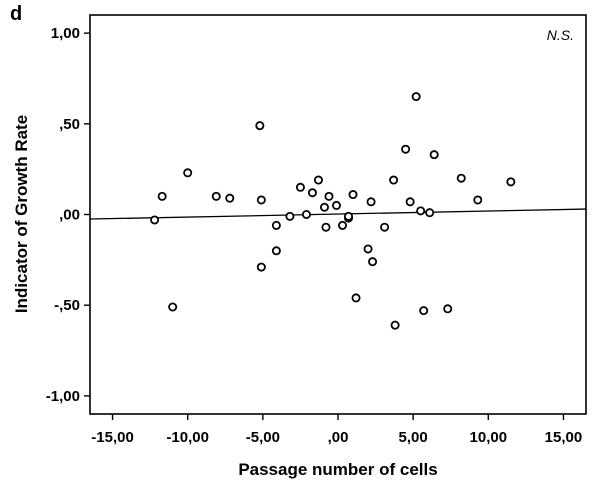 This screenshot has height=491, width=596. What do you see at coordinates (67, 305) in the screenshot?
I see `y-tick-label: -,50` at bounding box center [67, 305].